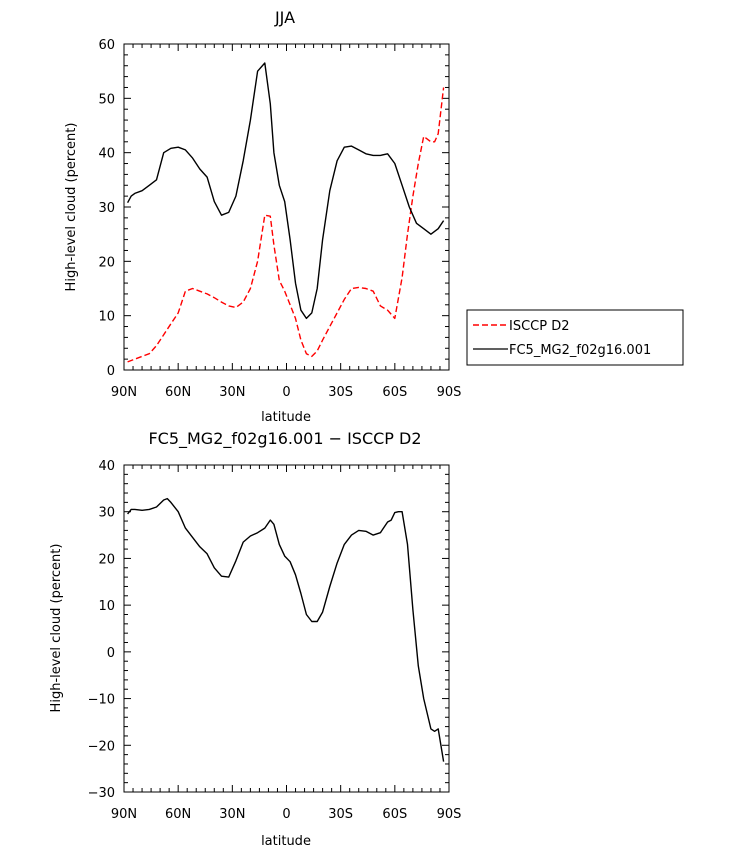 The image size is (733, 851). What do you see at coordinates (284, 17) in the screenshot?
I see `chart-title: JJA` at bounding box center [284, 17].